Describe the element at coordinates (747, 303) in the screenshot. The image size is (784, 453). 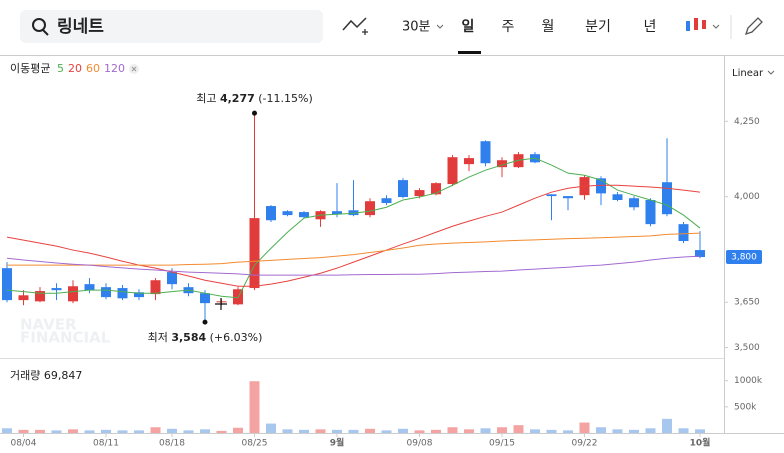
I see `y-tick-label: 3,650` at that location.